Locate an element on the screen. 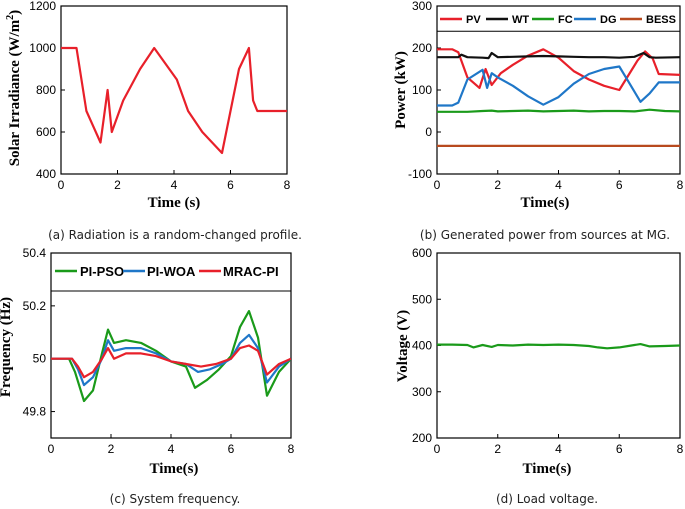 This screenshot has width=685, height=509. panel-c-legend-label-pi-pso: PI-PSO is located at coordinates (102, 271).